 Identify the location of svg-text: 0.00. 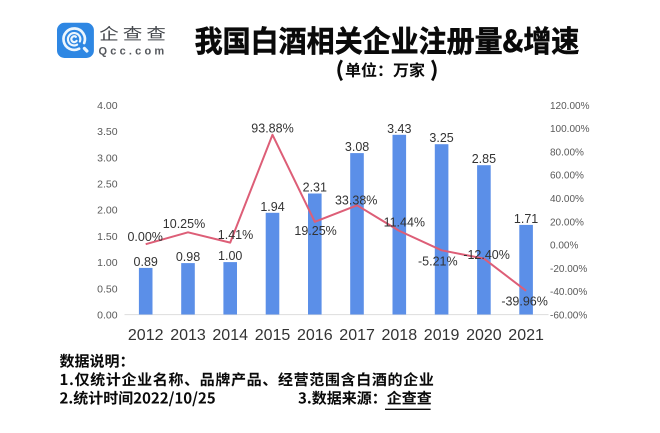
(107, 316).